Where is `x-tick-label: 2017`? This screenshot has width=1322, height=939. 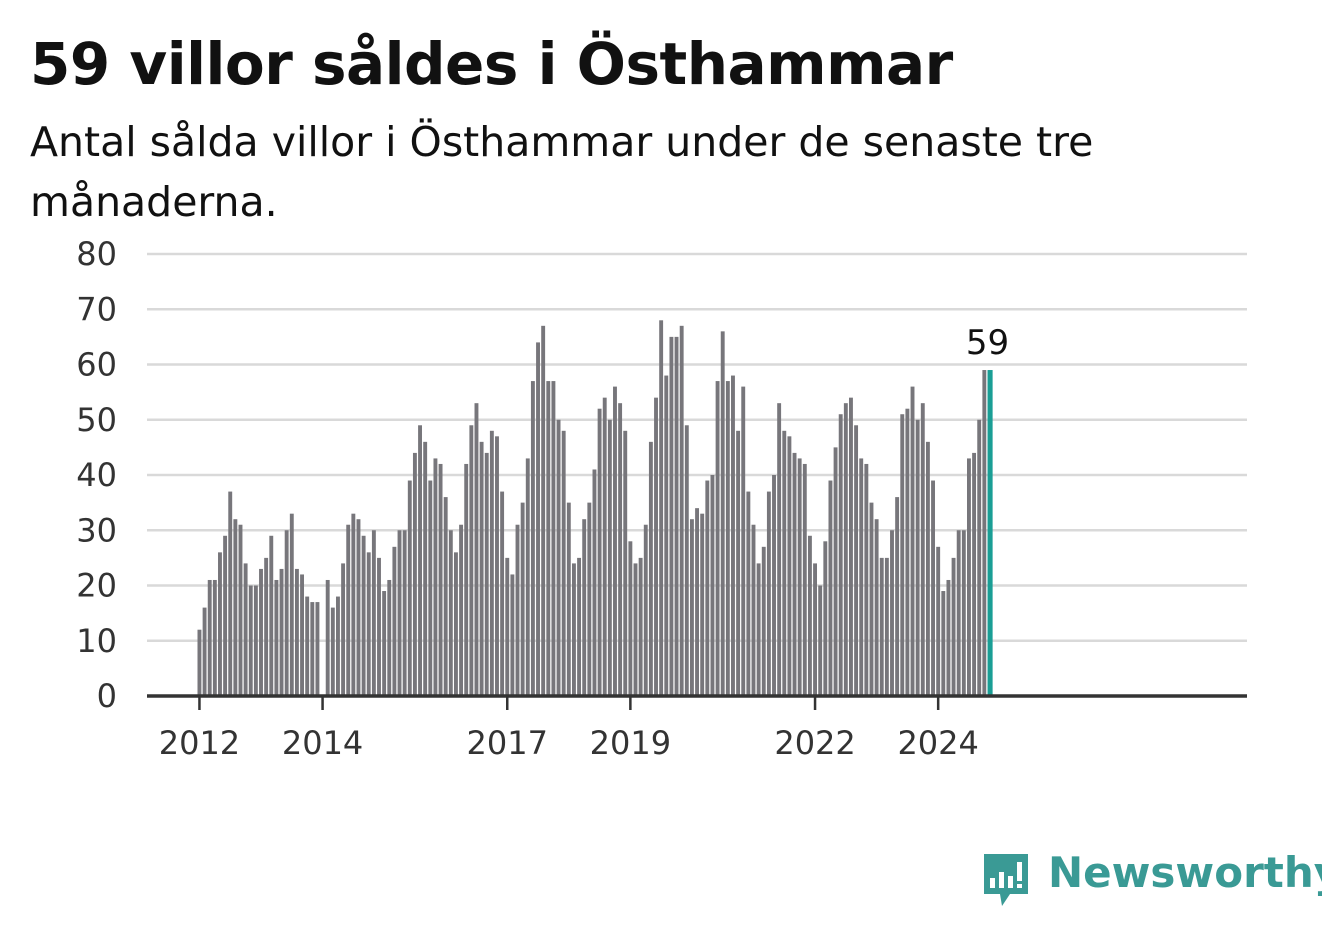
x-tick-label: 2017 is located at coordinates (507, 743).